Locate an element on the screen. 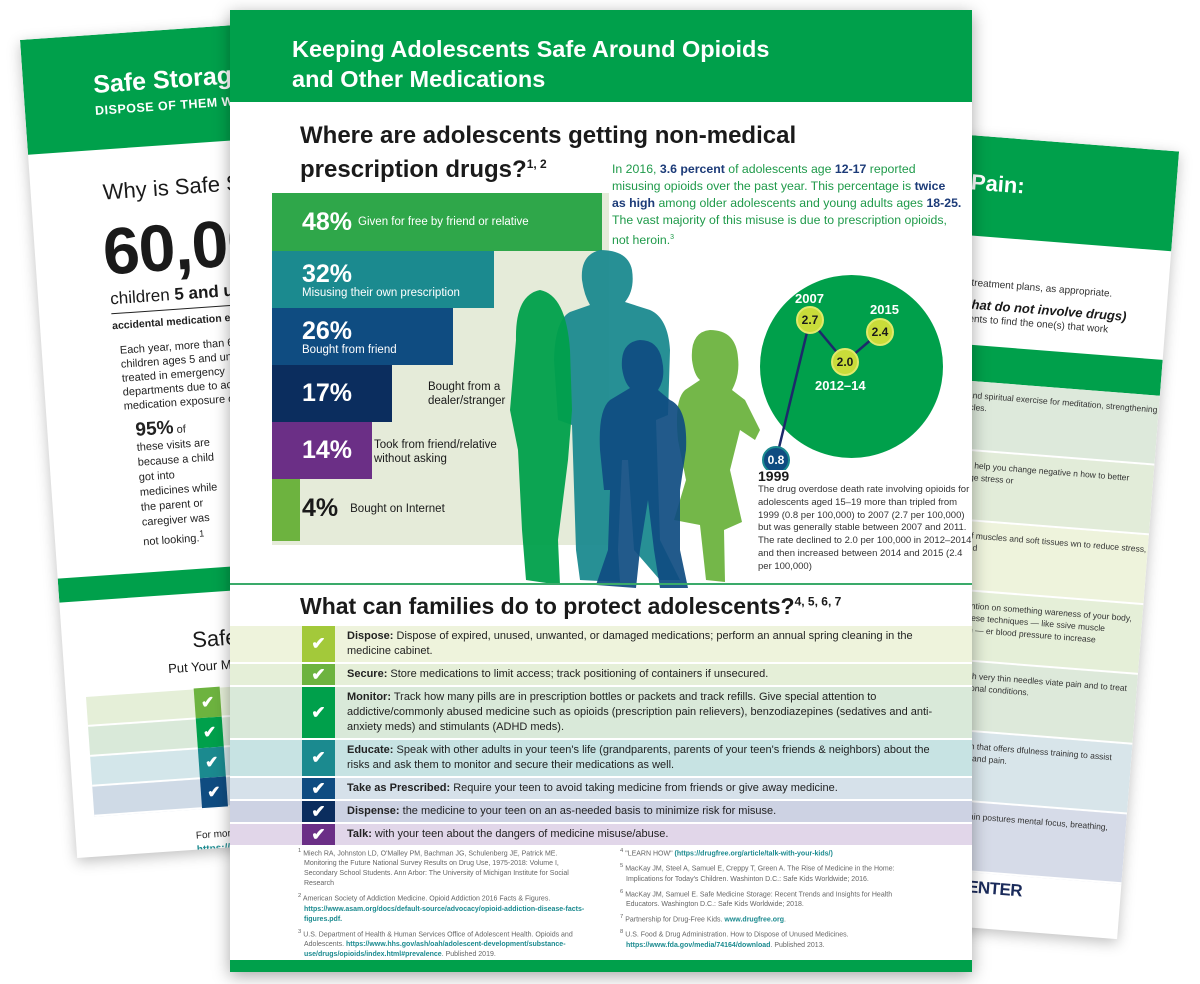  ref-link: https://www.fda.gov/media/74164/download is located at coordinates (698, 945).